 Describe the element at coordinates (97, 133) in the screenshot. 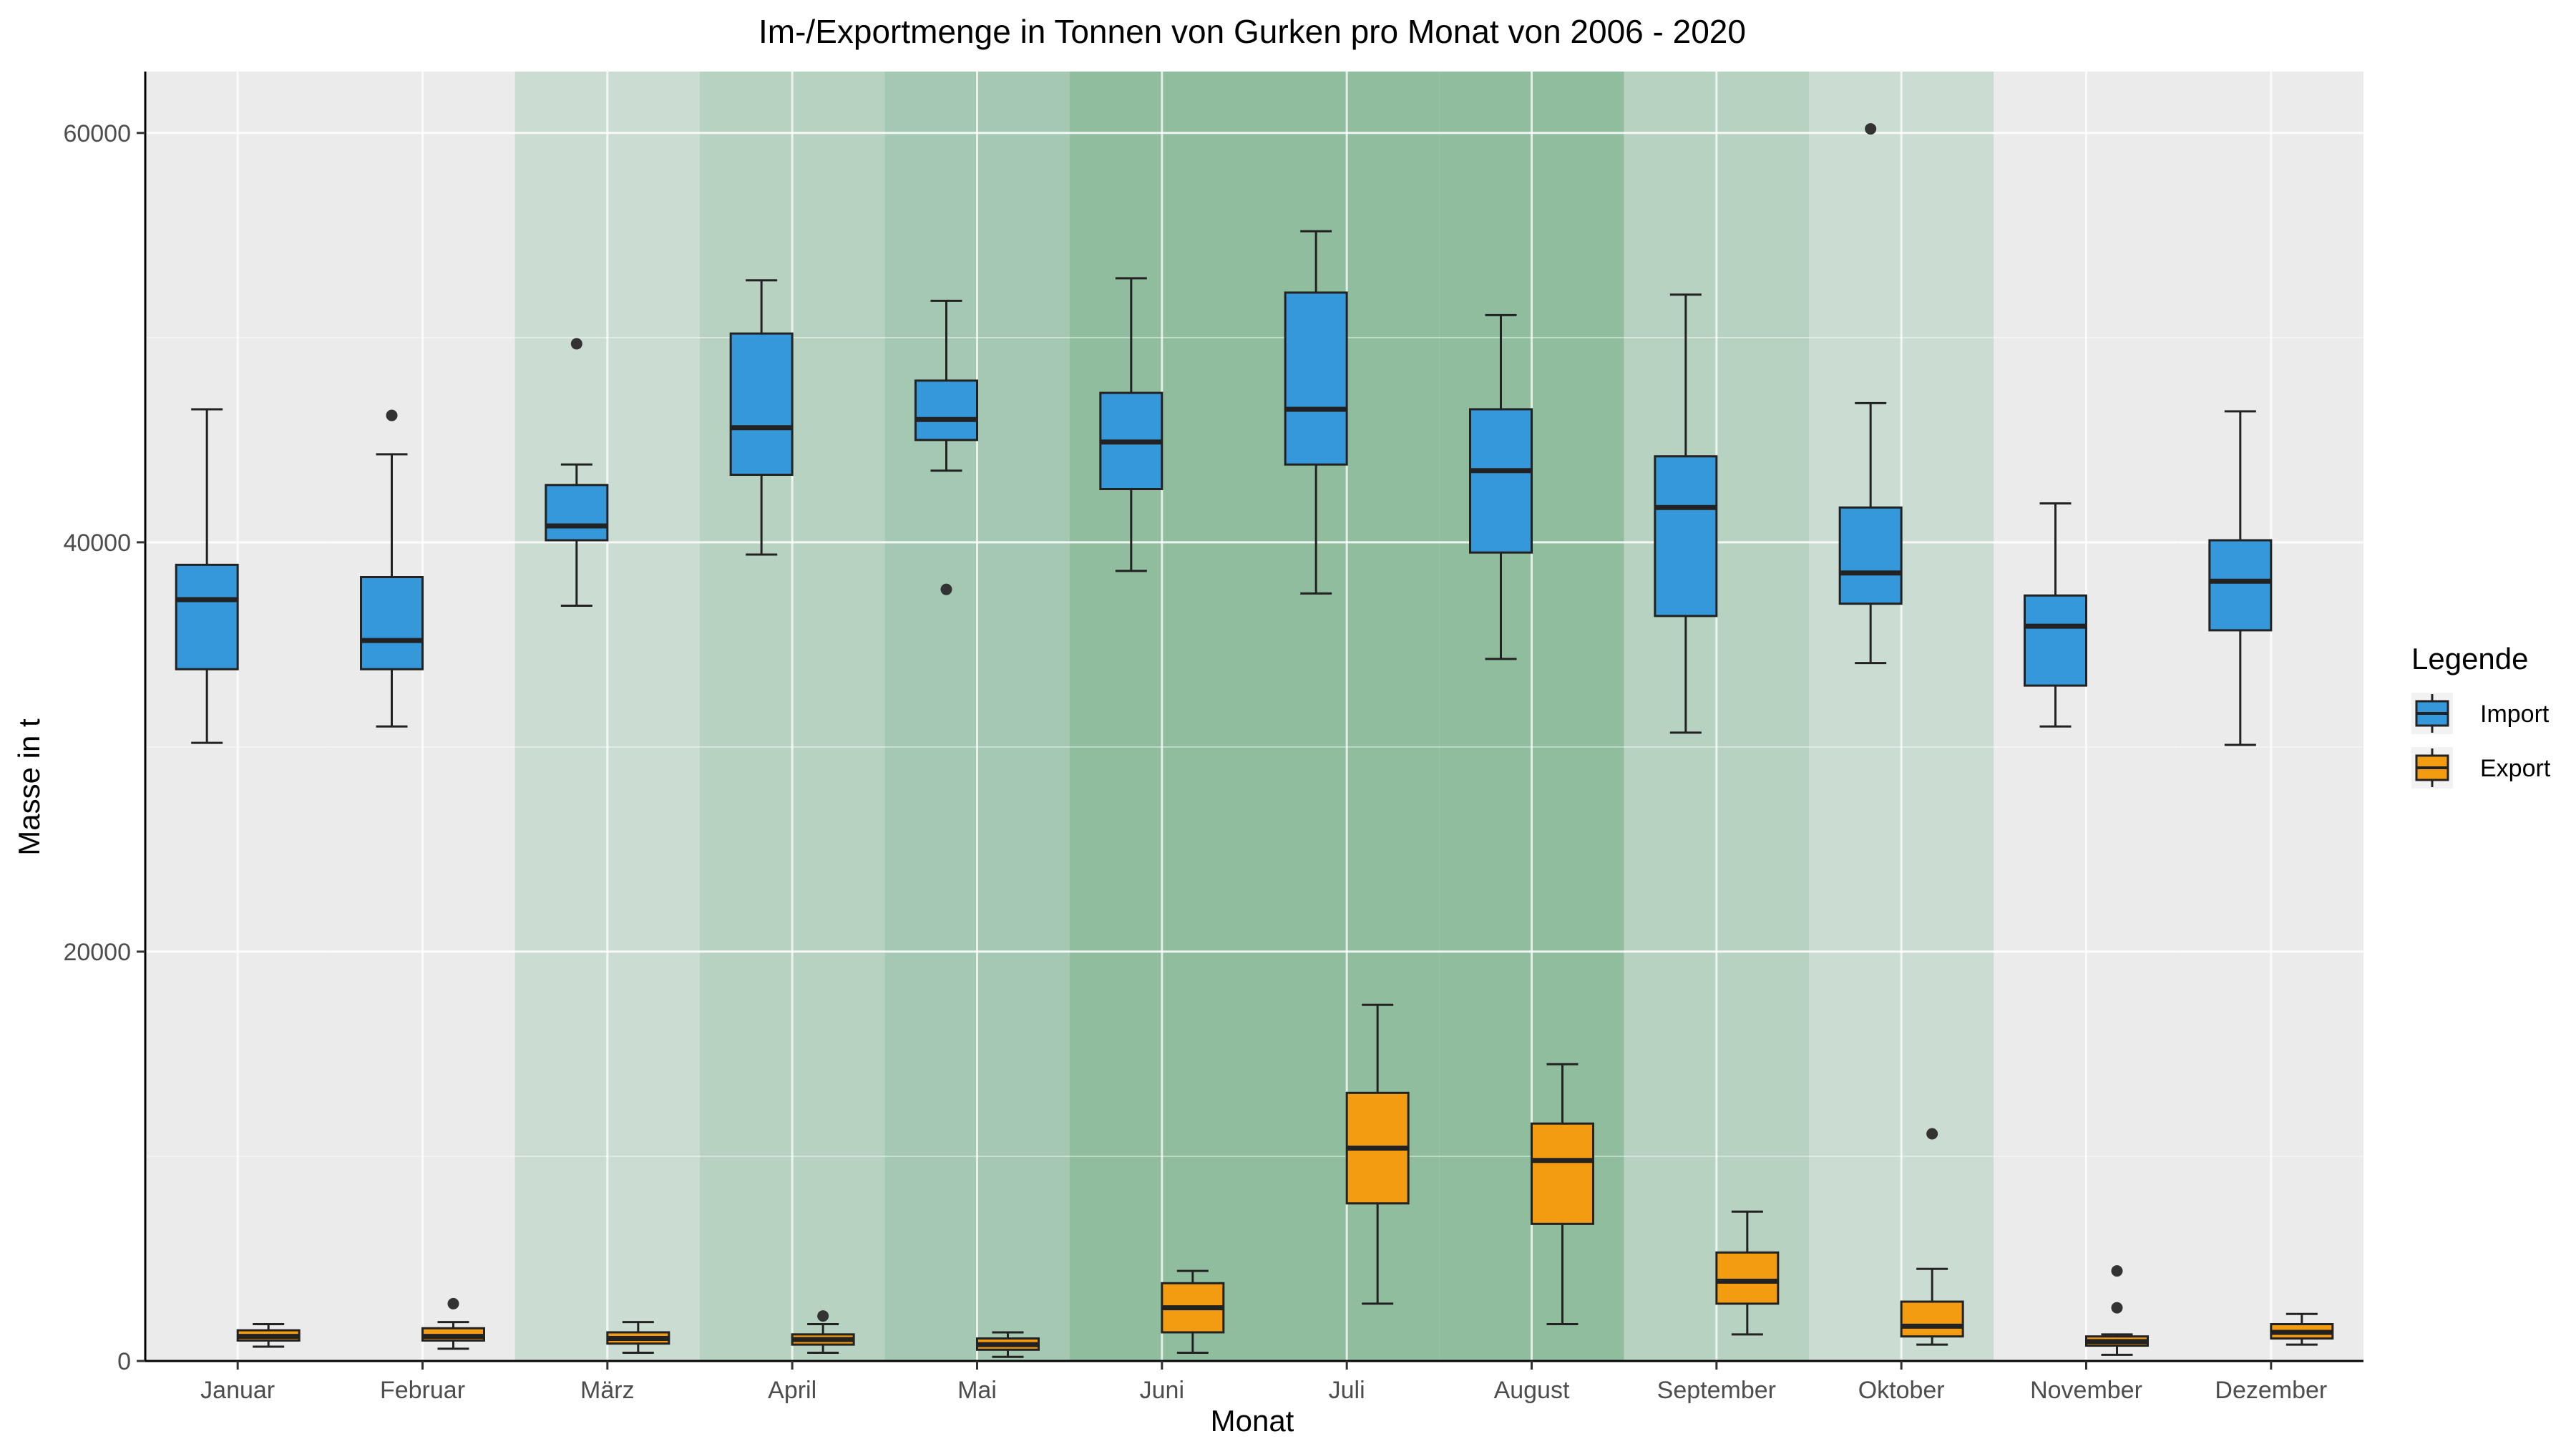

I see `y-tick-label: 60000` at that location.